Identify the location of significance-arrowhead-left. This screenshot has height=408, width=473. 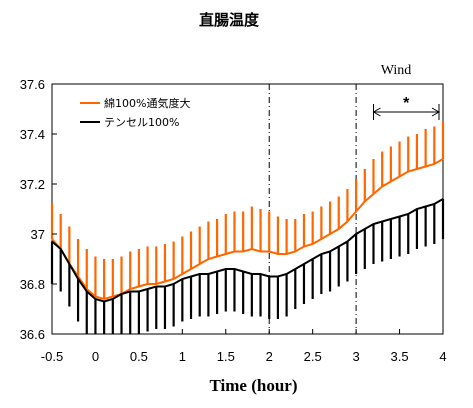
(376, 112).